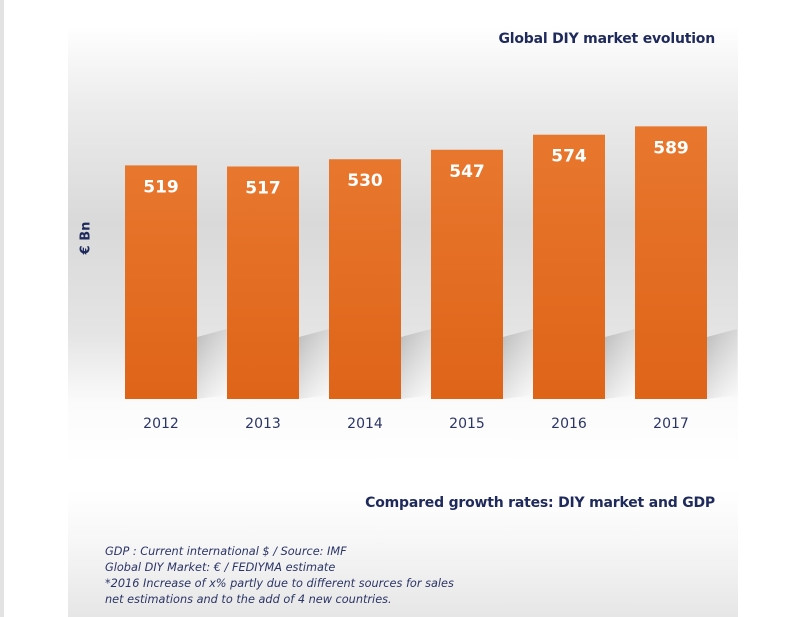  What do you see at coordinates (671, 424) in the screenshot?
I see `x-tick-2017: 2017` at bounding box center [671, 424].